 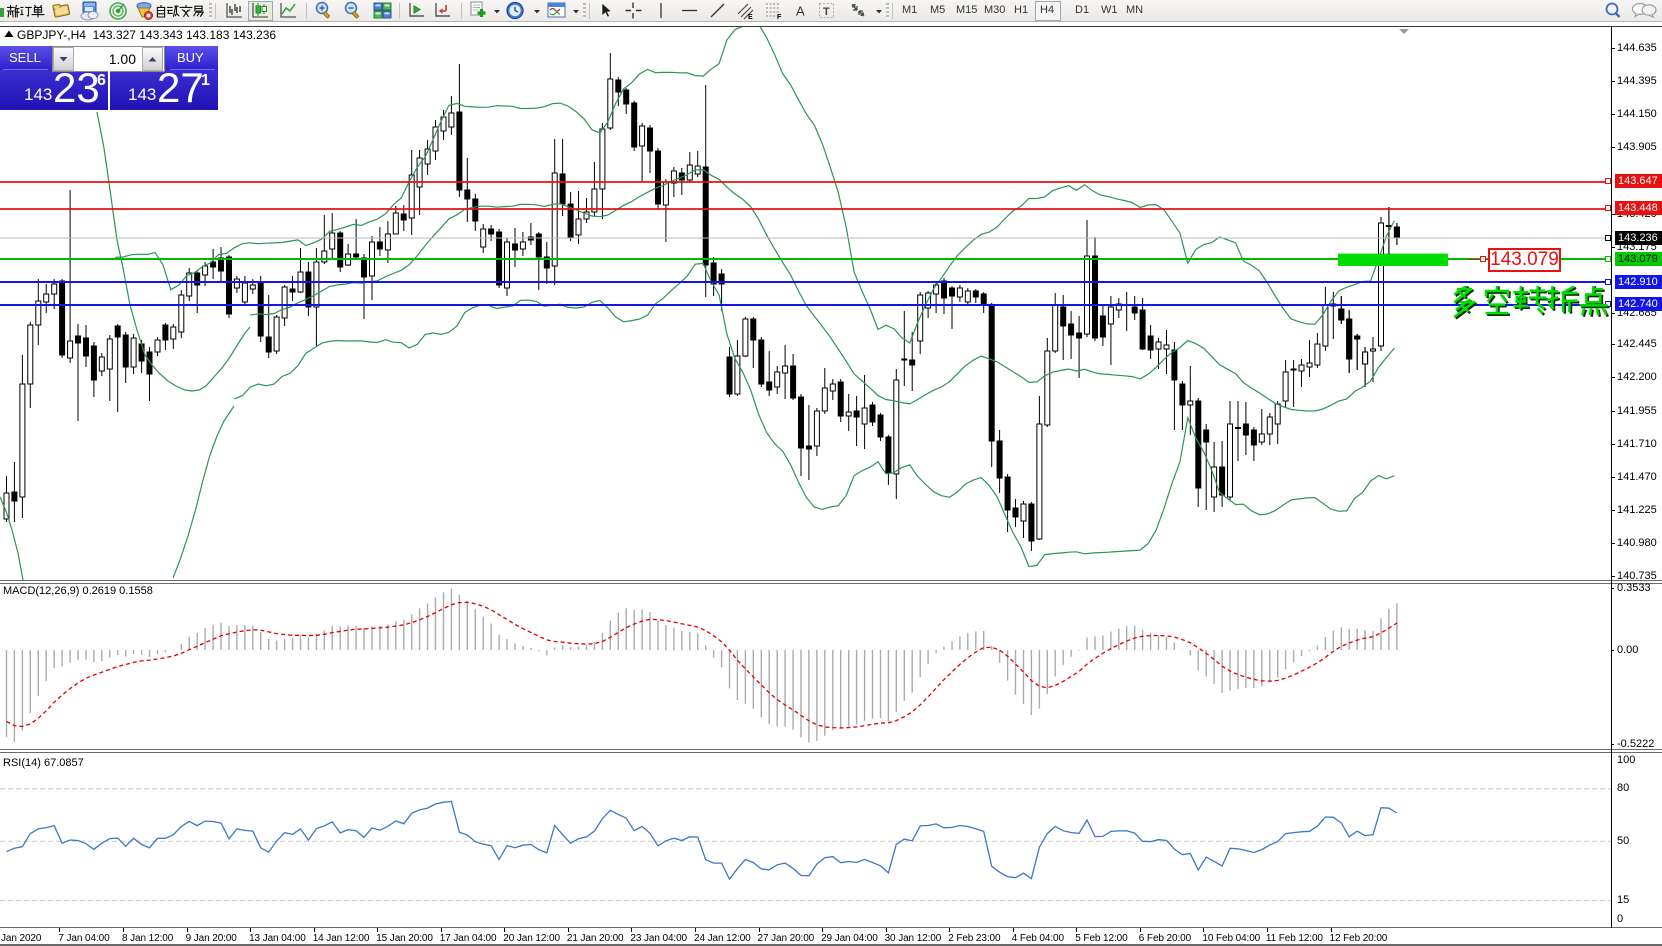 What do you see at coordinates (750, 17) in the screenshot?
I see `svg-text: E` at bounding box center [750, 17].